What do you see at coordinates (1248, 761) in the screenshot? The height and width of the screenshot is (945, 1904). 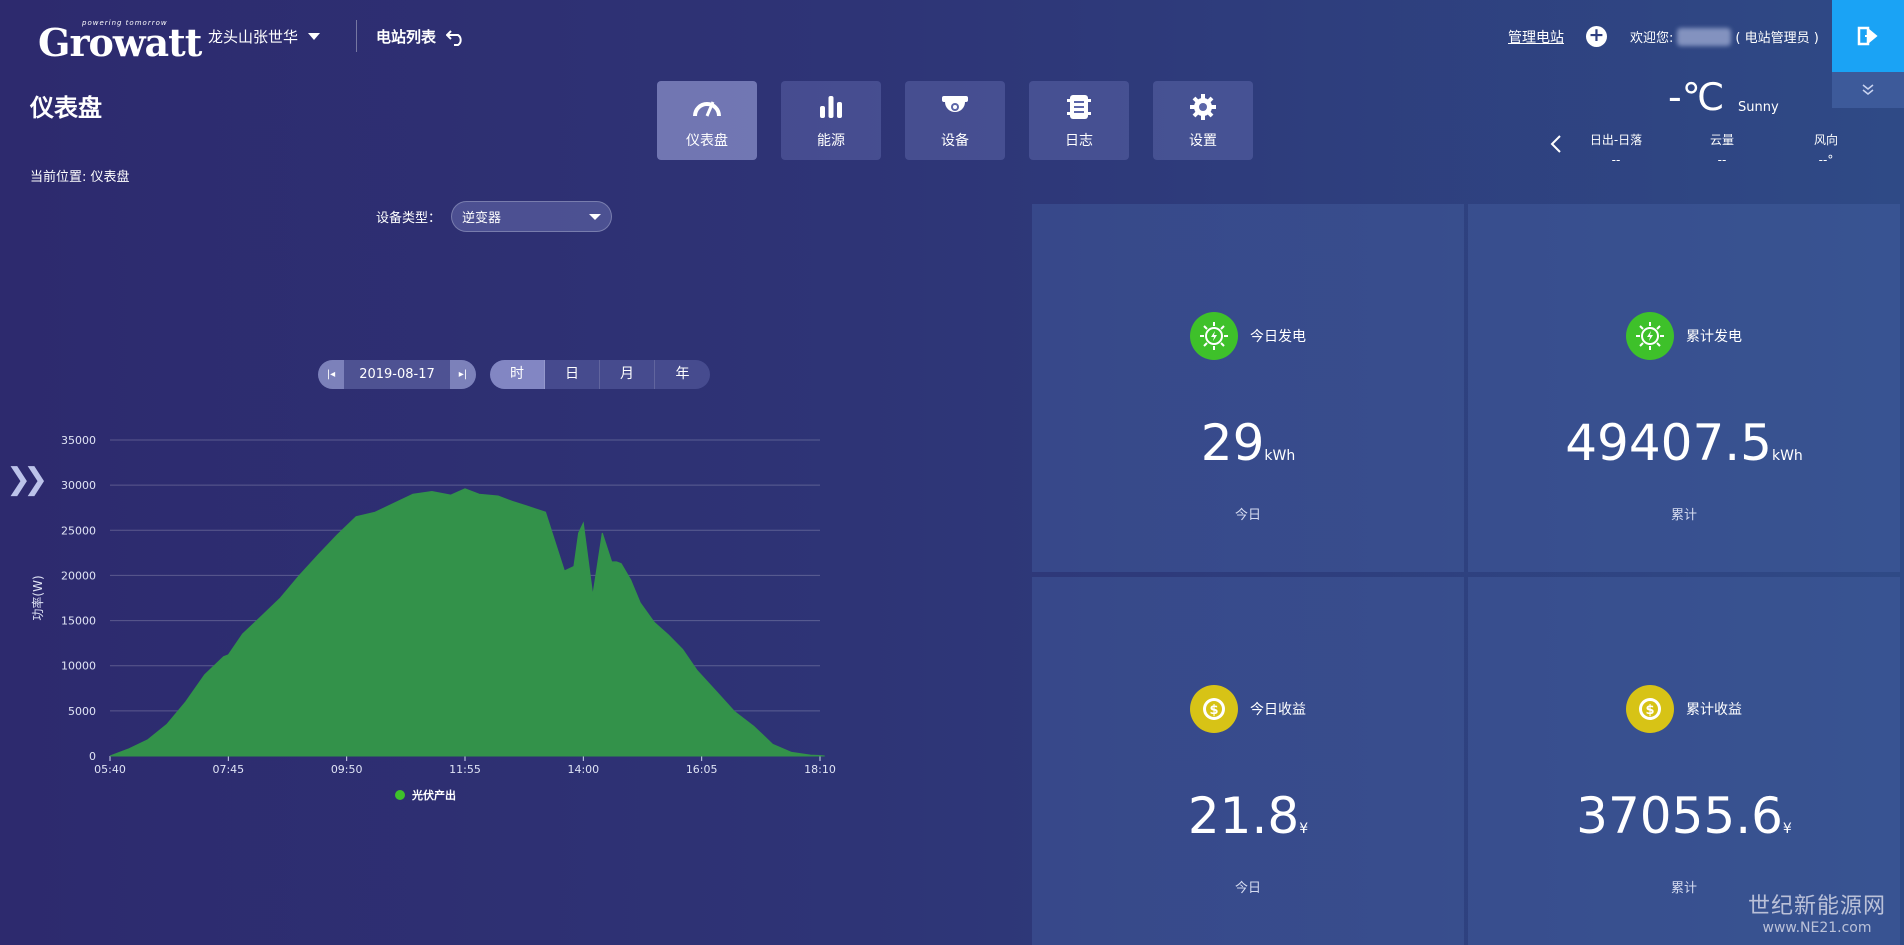 I see `card-today-income: $ 今日收益 21.8¥ 今日` at bounding box center [1248, 761].